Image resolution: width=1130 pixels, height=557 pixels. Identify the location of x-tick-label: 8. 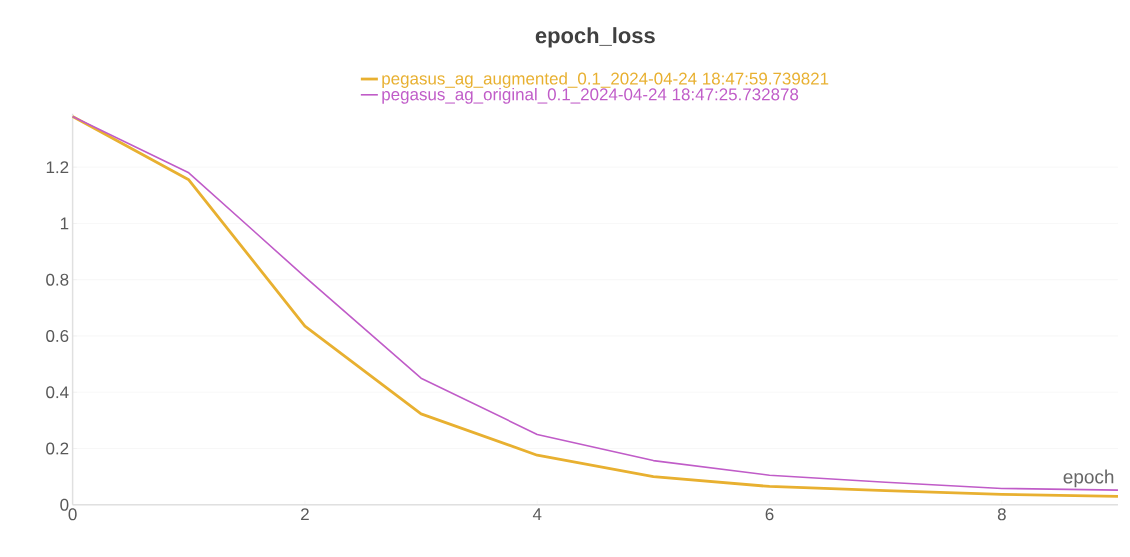
(1001, 514).